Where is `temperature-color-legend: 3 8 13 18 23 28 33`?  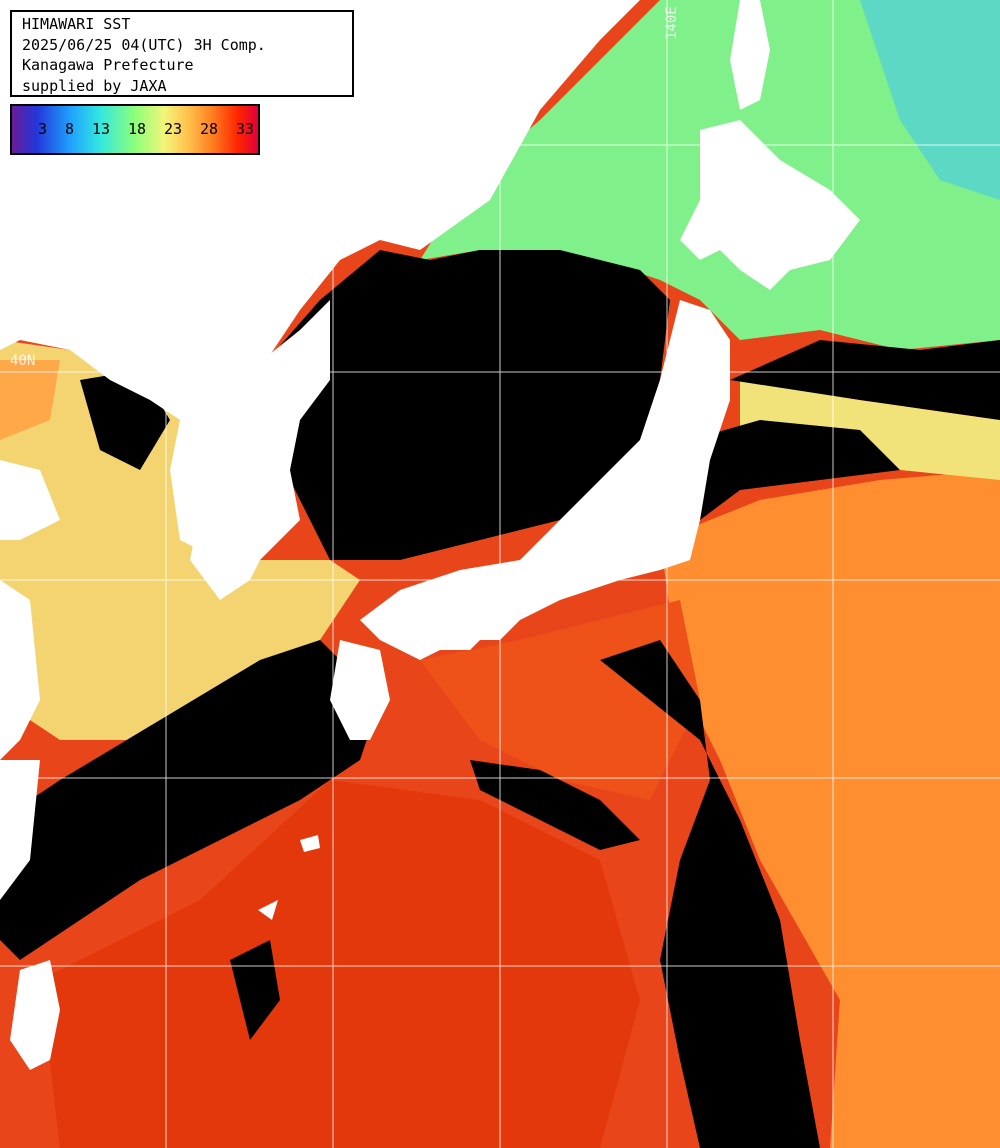
temperature-color-legend: 3 8 13 18 23 28 33 is located at coordinates (135, 129).